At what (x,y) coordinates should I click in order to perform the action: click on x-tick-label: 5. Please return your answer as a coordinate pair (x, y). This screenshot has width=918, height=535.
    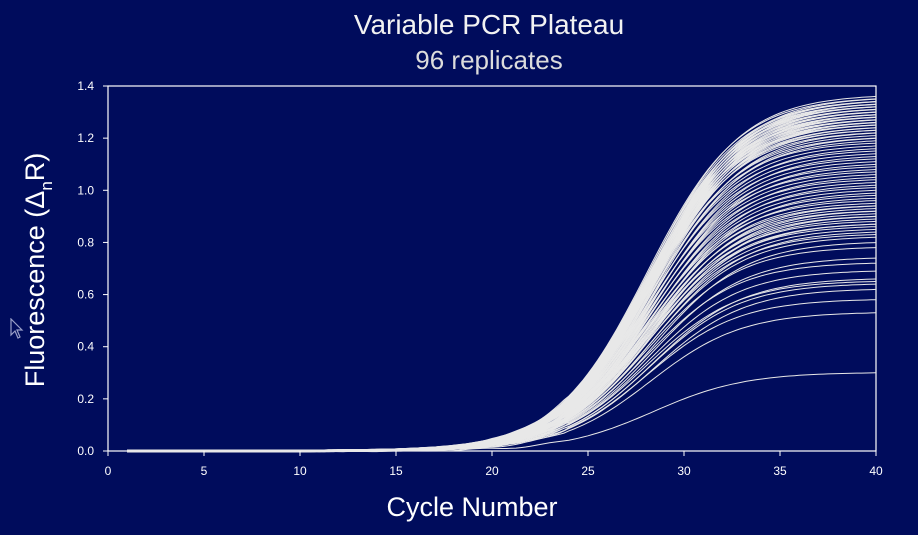
    Looking at the image, I should click on (204, 471).